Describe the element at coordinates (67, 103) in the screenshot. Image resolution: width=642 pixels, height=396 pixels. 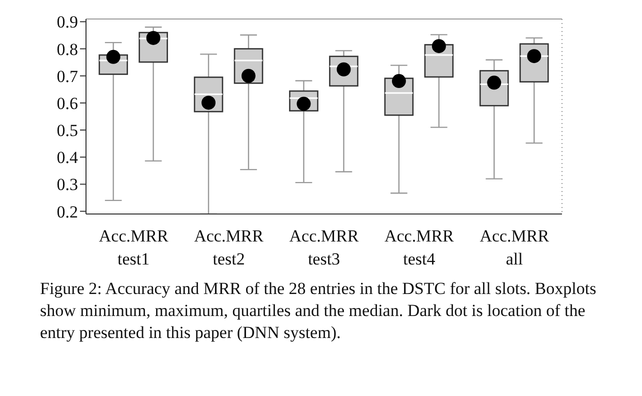
I see `y-tick-label: 0.6` at that location.